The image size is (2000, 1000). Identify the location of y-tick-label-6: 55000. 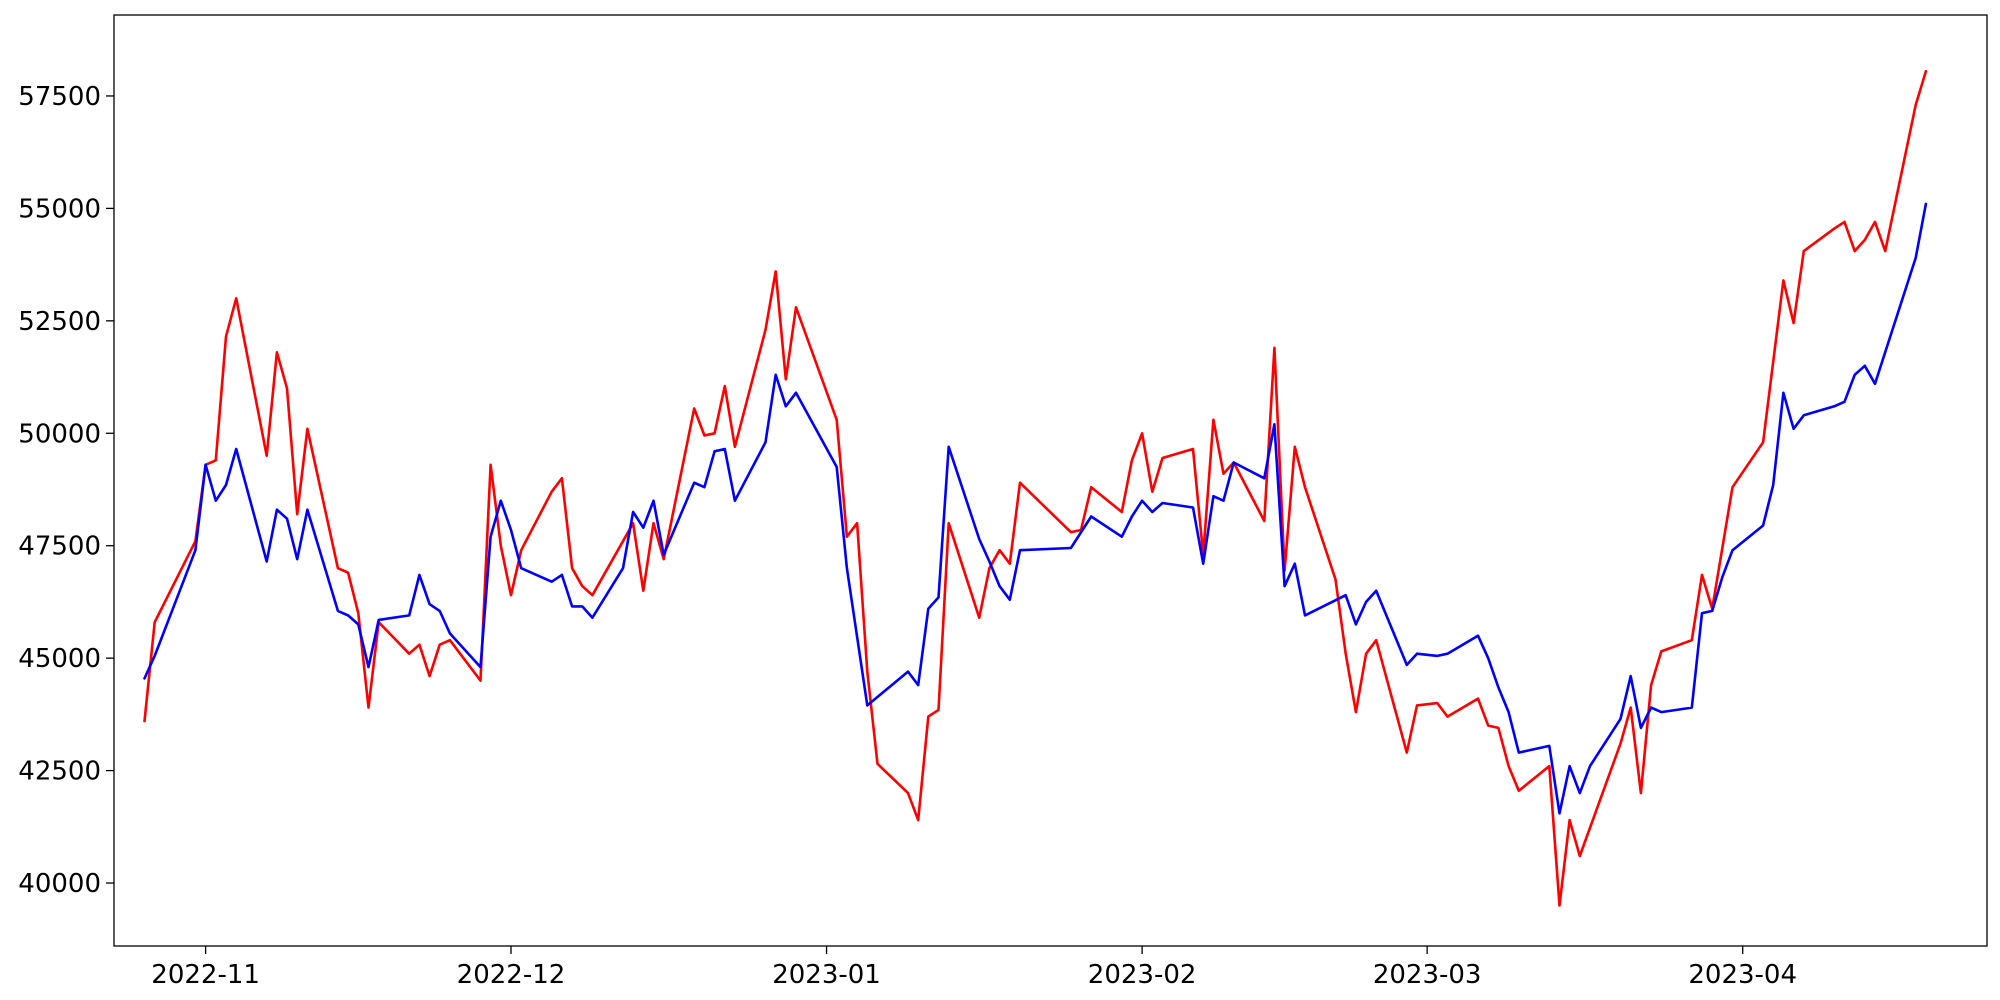
(59, 209).